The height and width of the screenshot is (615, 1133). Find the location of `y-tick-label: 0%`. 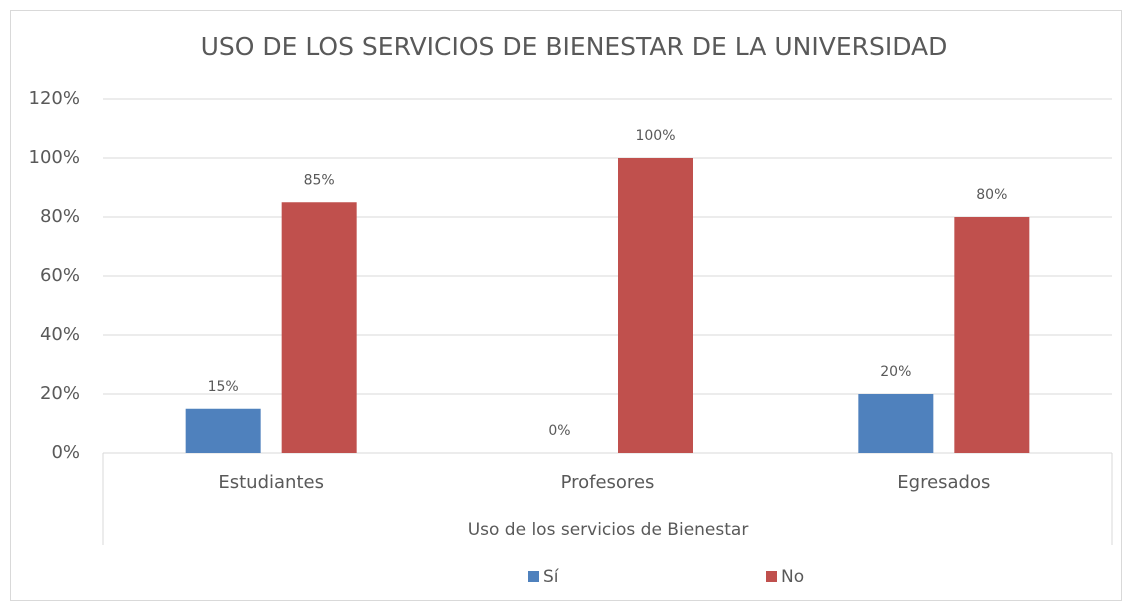

y-tick-label: 0% is located at coordinates (65, 452).